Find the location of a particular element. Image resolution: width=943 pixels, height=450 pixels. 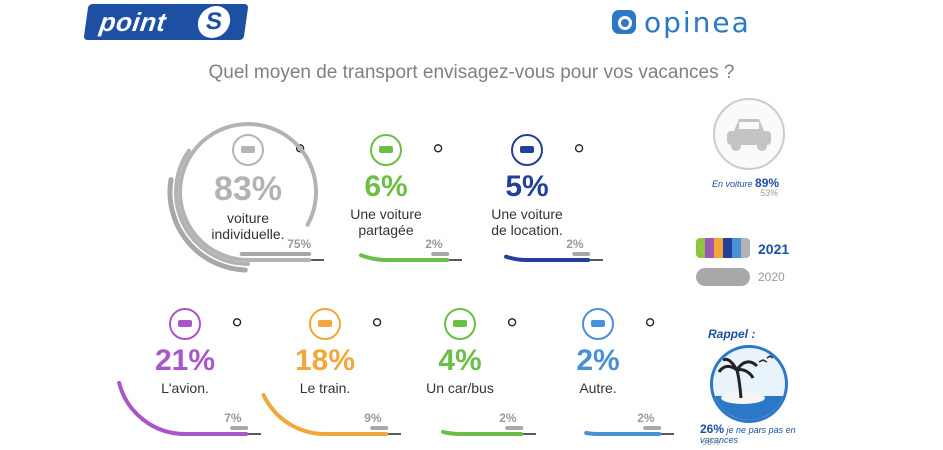

category-5: 4% Un car/bus is located at coordinates (460, 352).